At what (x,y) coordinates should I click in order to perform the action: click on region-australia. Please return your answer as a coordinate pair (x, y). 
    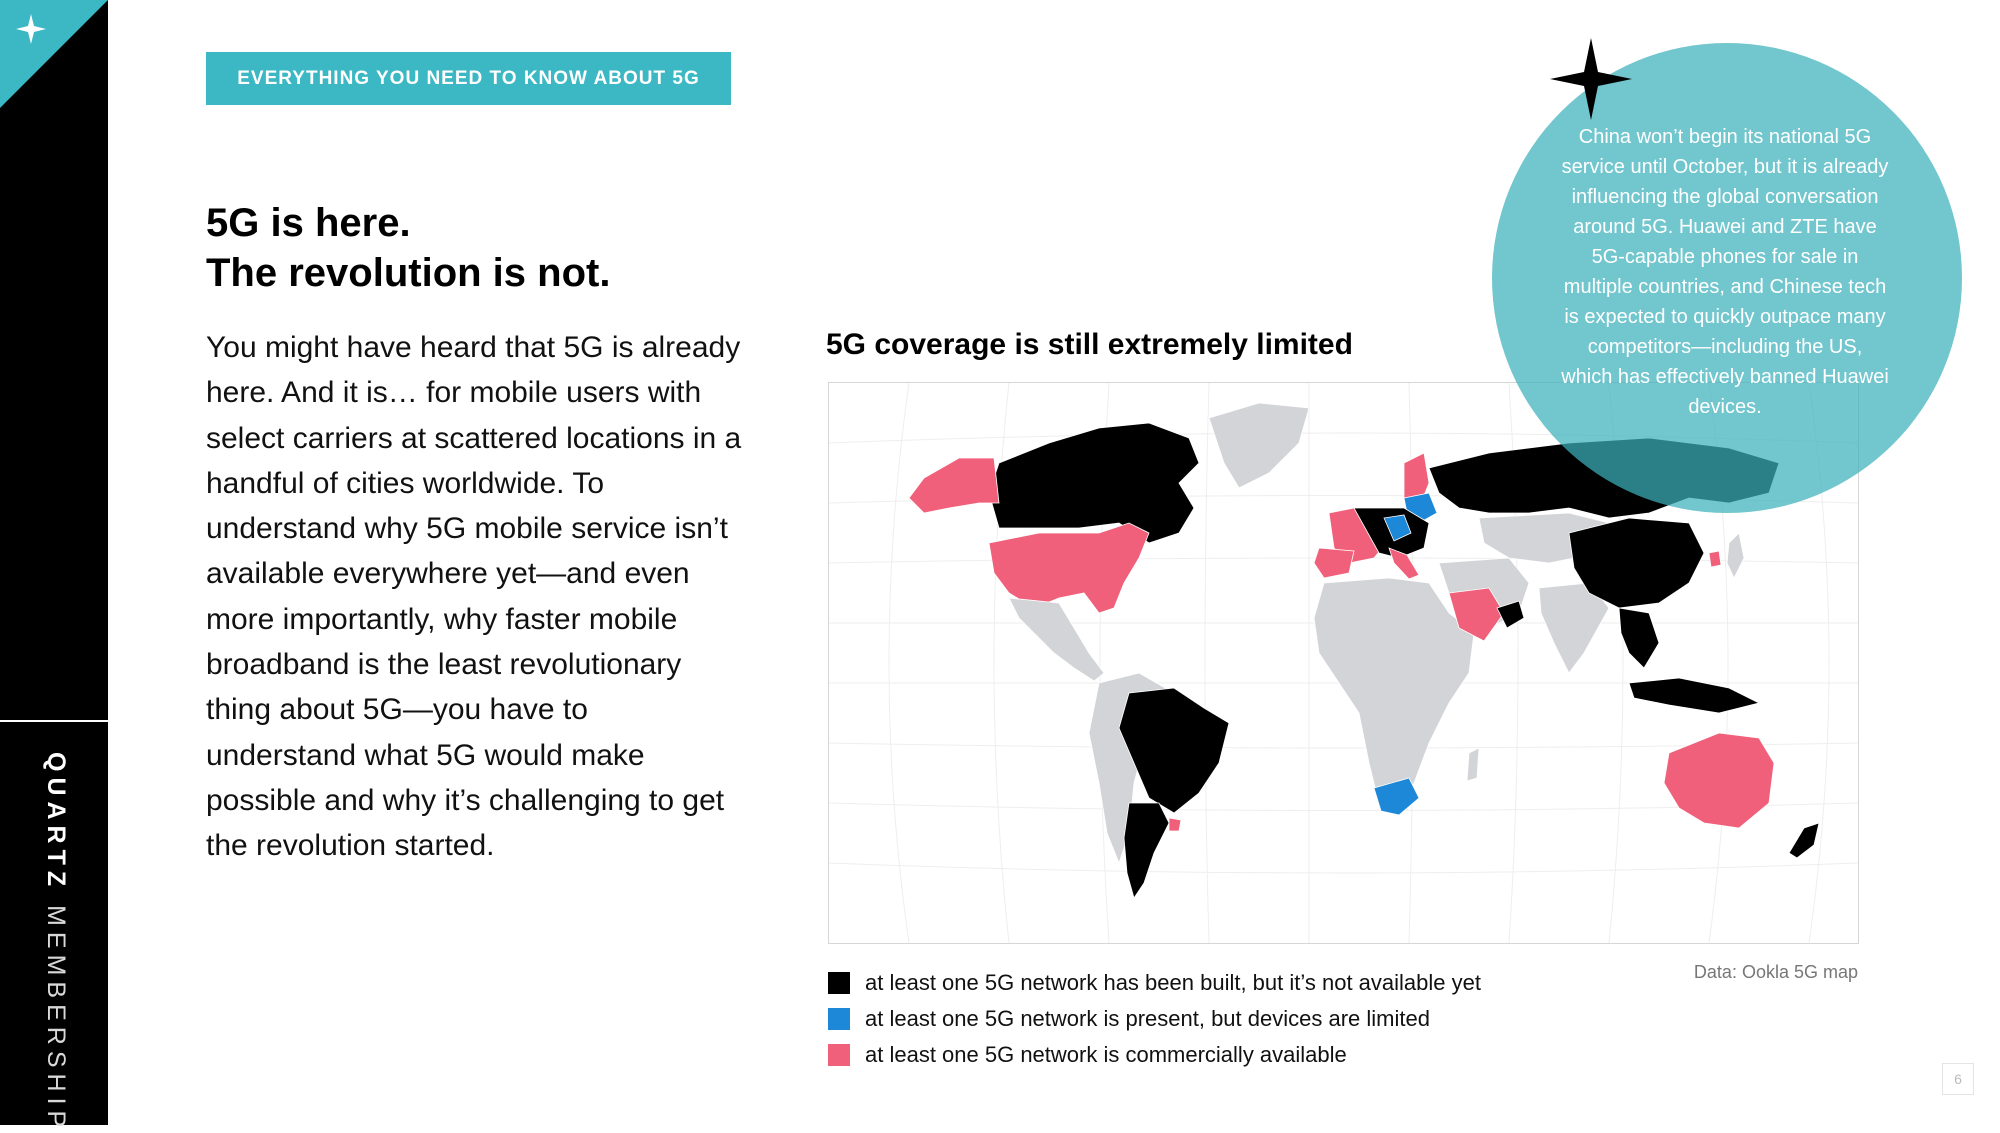
    Looking at the image, I should click on (1719, 780).